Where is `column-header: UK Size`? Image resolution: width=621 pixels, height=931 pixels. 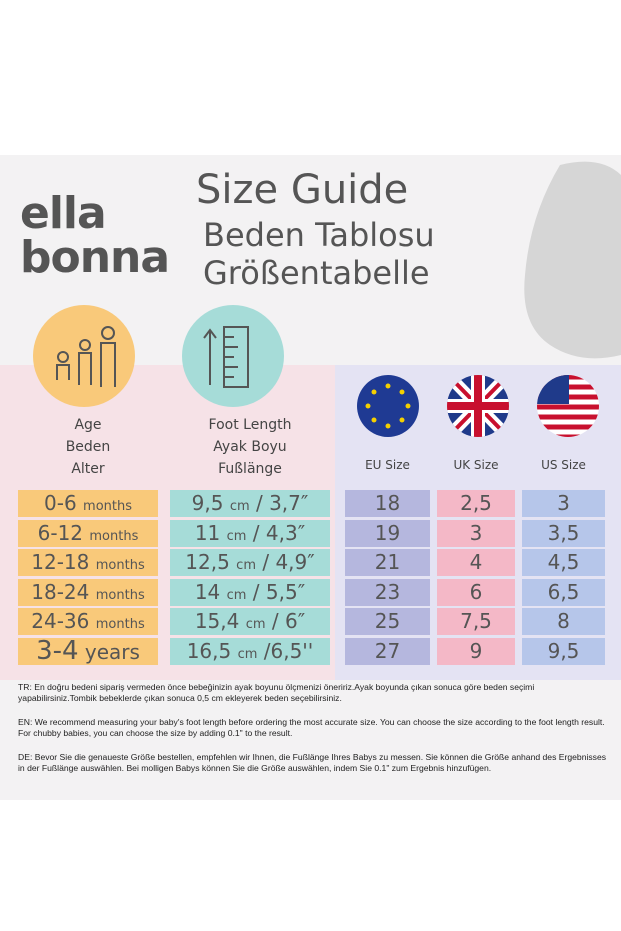 column-header: UK Size is located at coordinates (476, 465).